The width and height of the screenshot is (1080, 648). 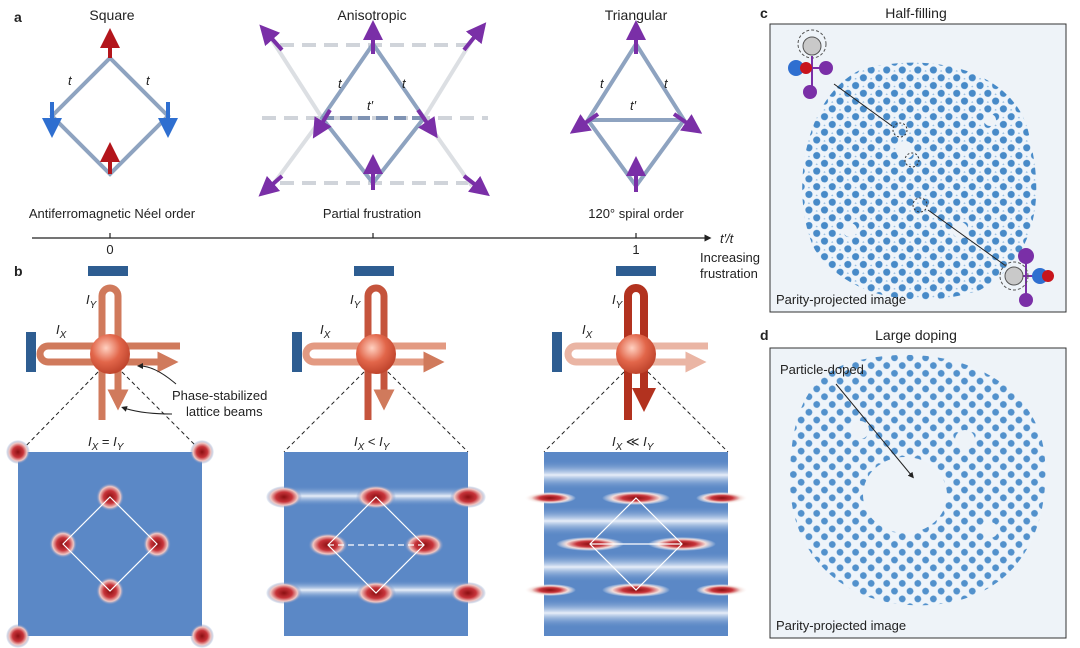 What do you see at coordinates (863, 105) in the screenshot?
I see `callout-line-top` at bounding box center [863, 105].